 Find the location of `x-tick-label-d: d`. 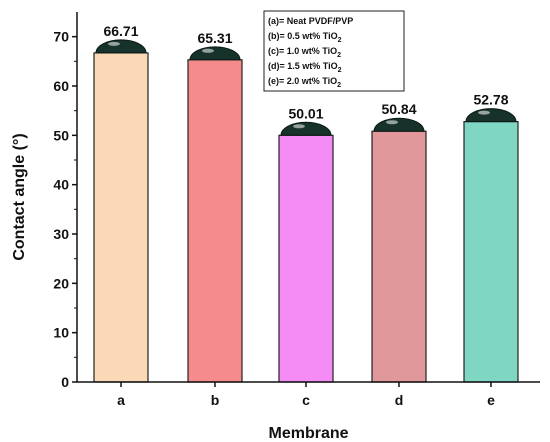

x-tick-label-d: d is located at coordinates (399, 400).